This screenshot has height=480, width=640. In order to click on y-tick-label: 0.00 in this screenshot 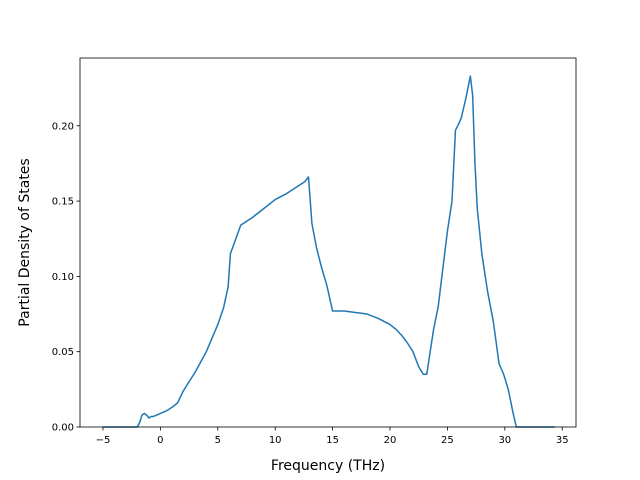, I will do `click(63, 428)`.